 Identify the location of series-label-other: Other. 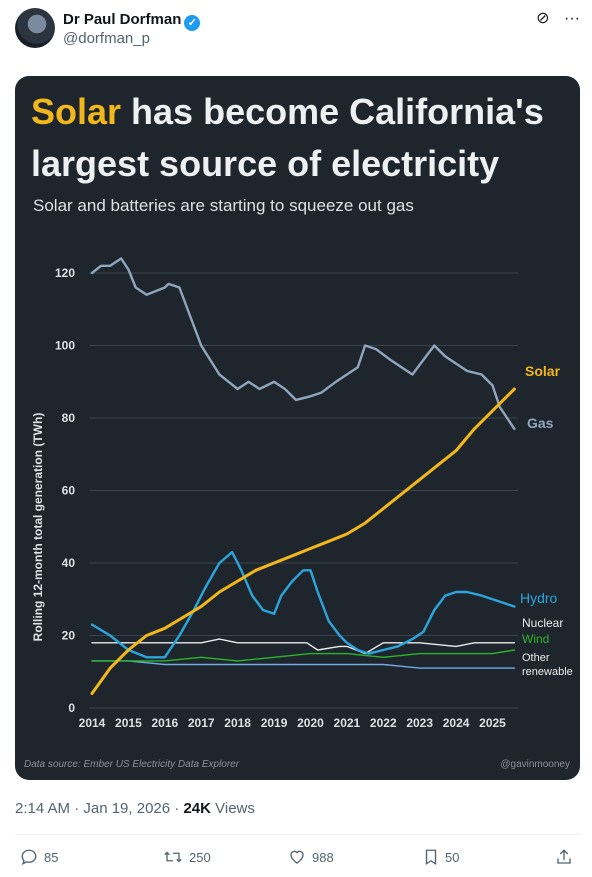
(536, 658).